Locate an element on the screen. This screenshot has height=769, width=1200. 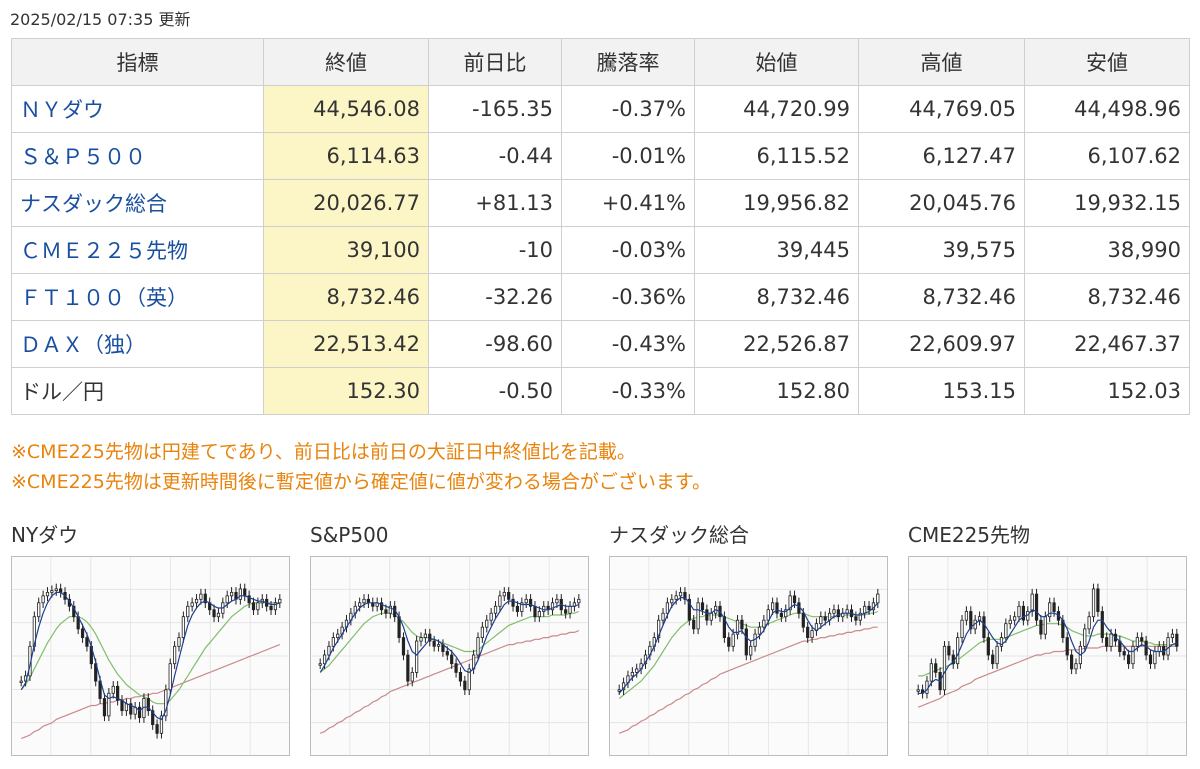
cell-low: 6,107.62 is located at coordinates (1107, 156).